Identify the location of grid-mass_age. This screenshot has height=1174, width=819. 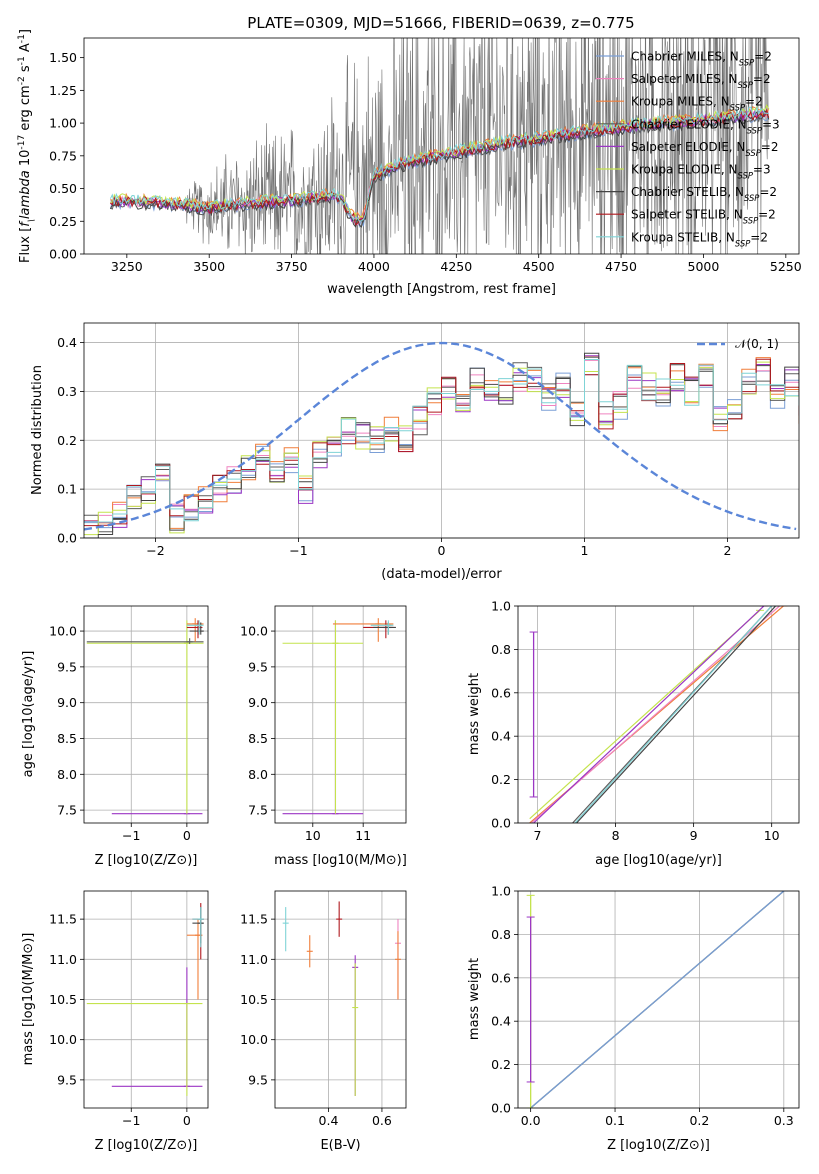
(340, 714).